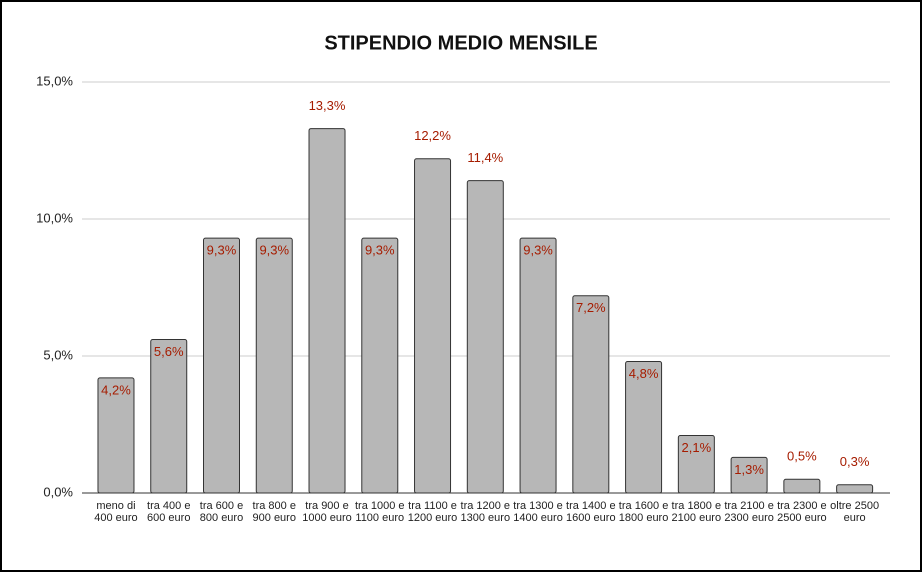 This screenshot has width=923, height=573. What do you see at coordinates (802, 456) in the screenshot?
I see `value-label: 0,5%` at bounding box center [802, 456].